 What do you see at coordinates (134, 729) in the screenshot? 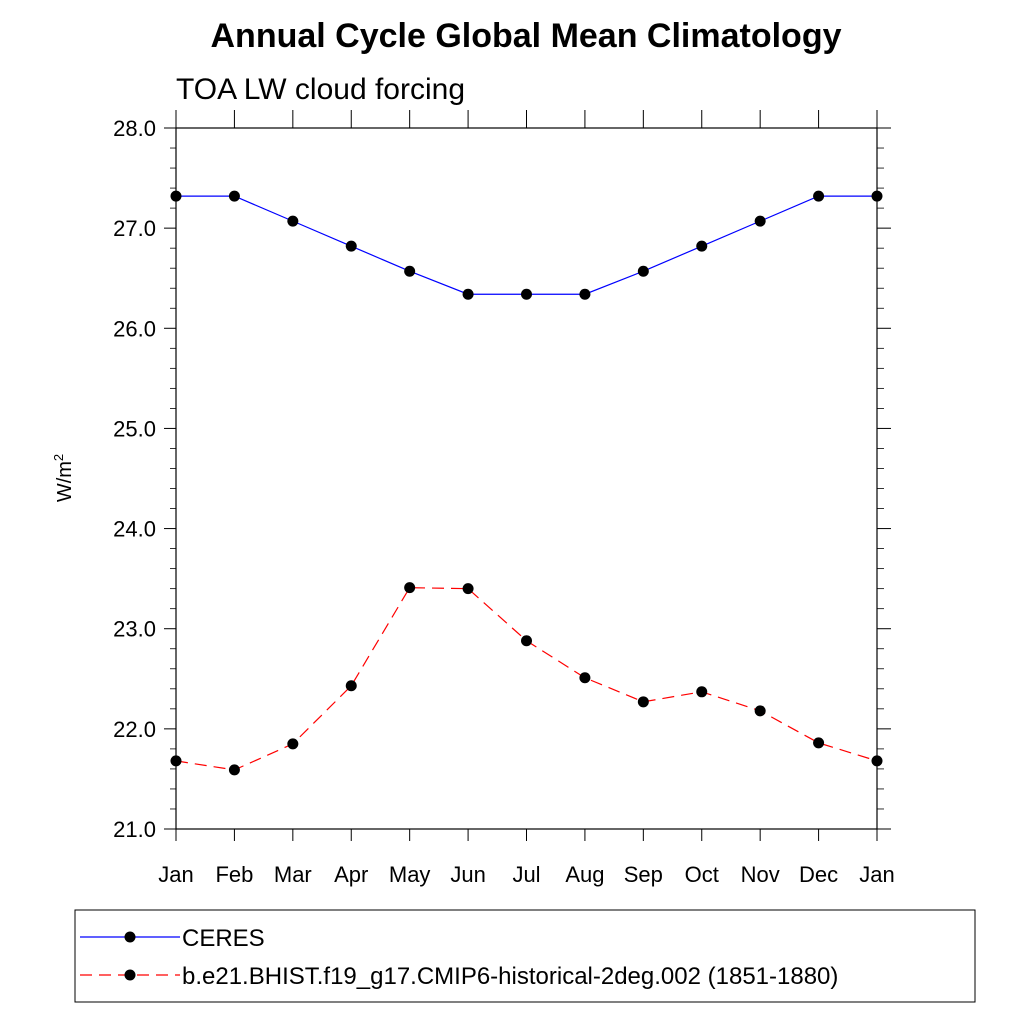
I see `y-tick-label: 22.0` at bounding box center [134, 729].